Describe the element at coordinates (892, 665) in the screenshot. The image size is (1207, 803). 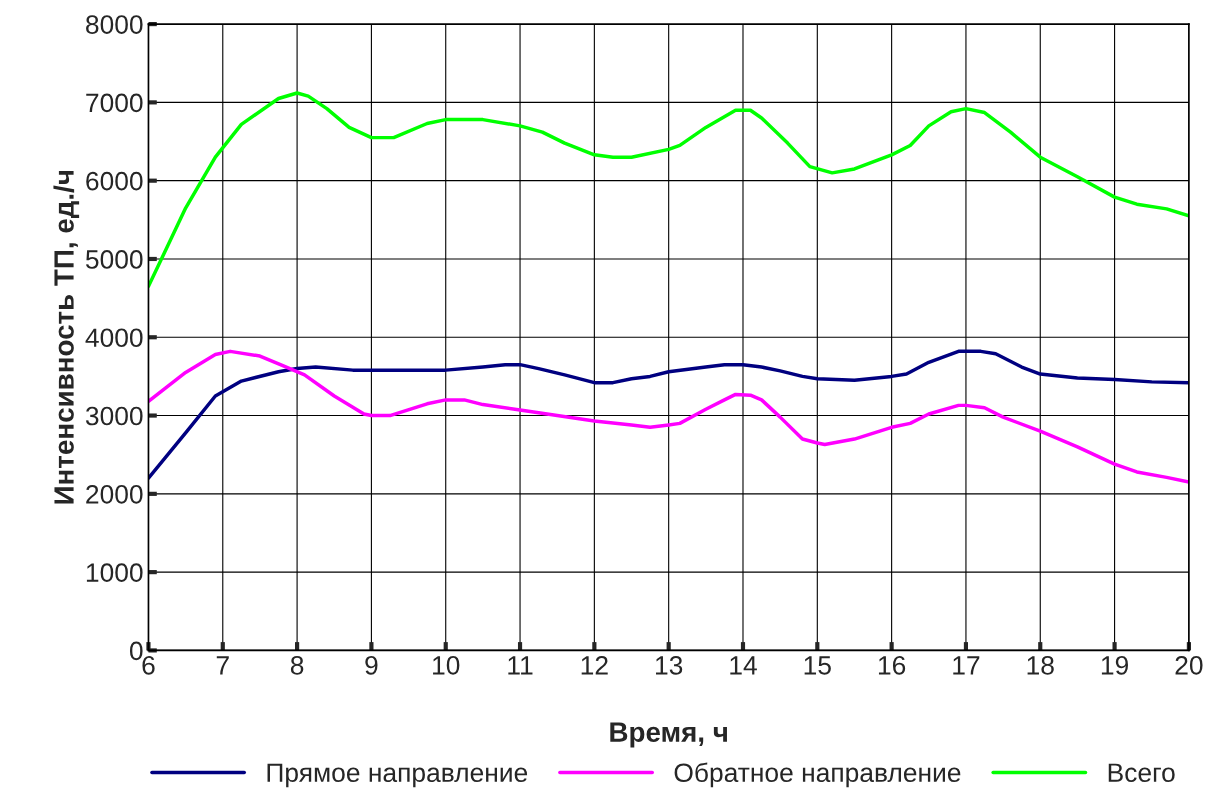
I see `x-tick-label: 16` at that location.